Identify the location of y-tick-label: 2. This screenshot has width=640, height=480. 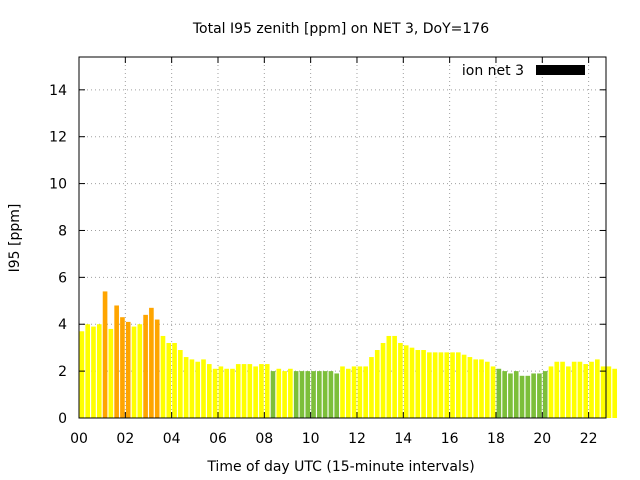
(62, 372).